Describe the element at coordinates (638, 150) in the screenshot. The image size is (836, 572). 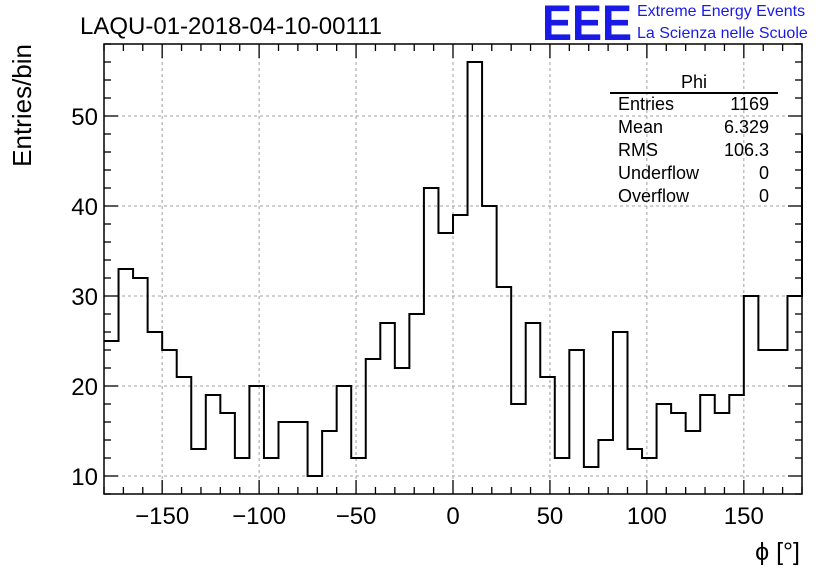
I see `stats-rms-label: RMS` at that location.